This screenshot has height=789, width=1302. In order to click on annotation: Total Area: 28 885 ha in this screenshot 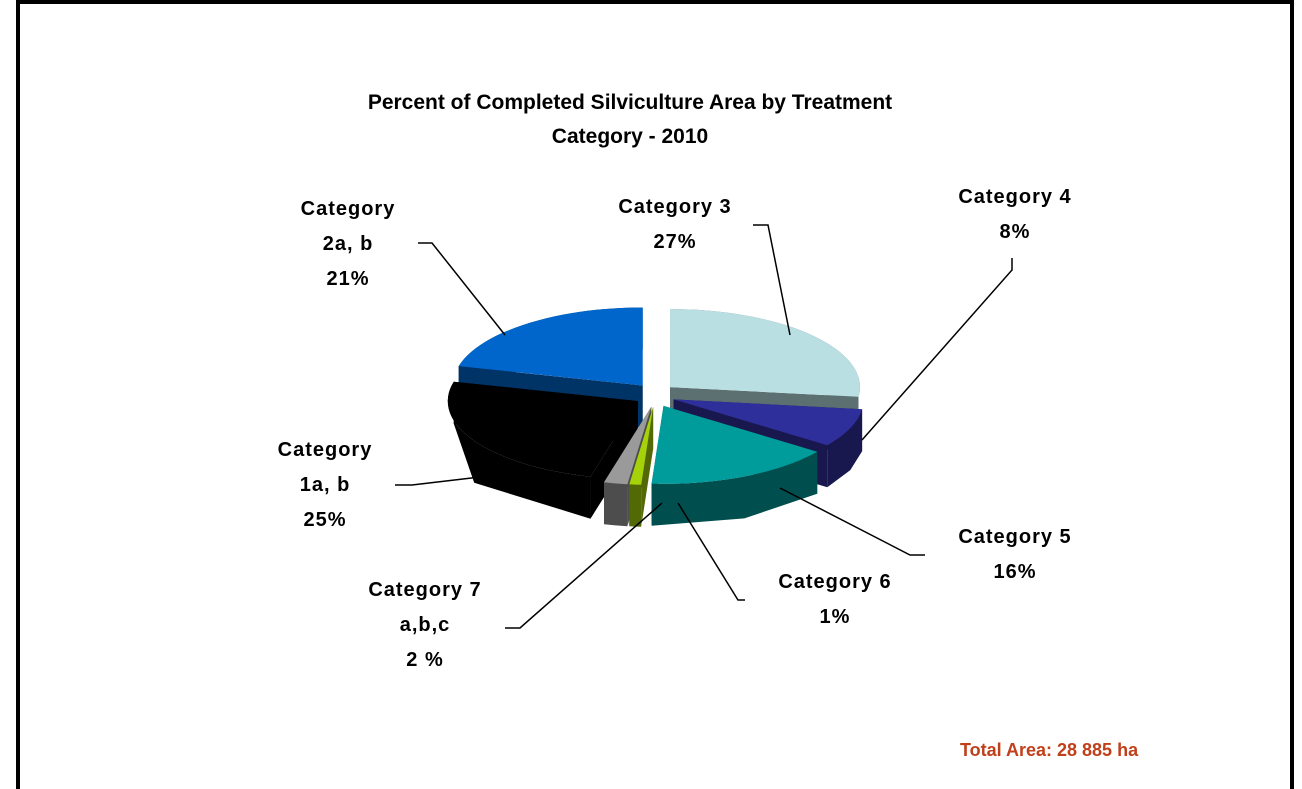, I will do `click(1049, 750)`.